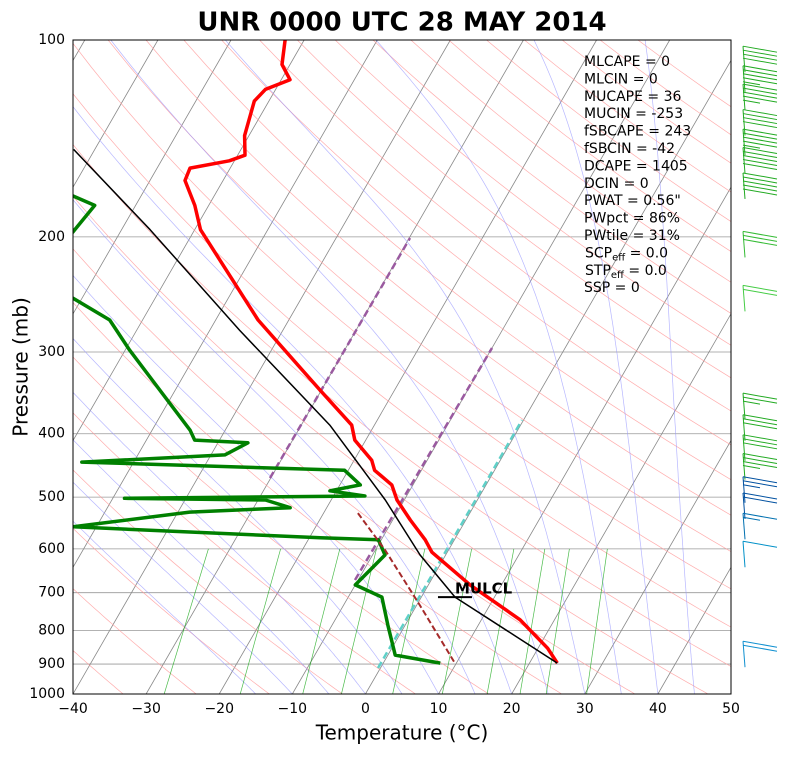 The width and height of the screenshot is (787, 762). What do you see at coordinates (632, 201) in the screenshot?
I see `index-text: PWAT = 0.56"` at bounding box center [632, 201].